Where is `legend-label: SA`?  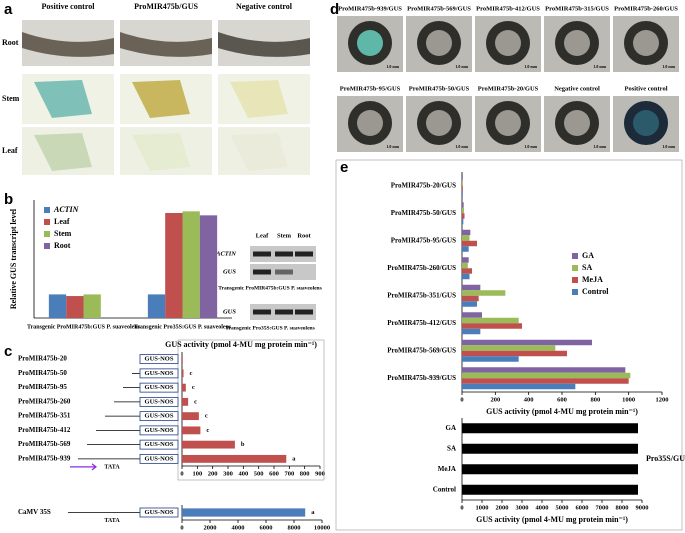 legend-label: SA is located at coordinates (587, 267).